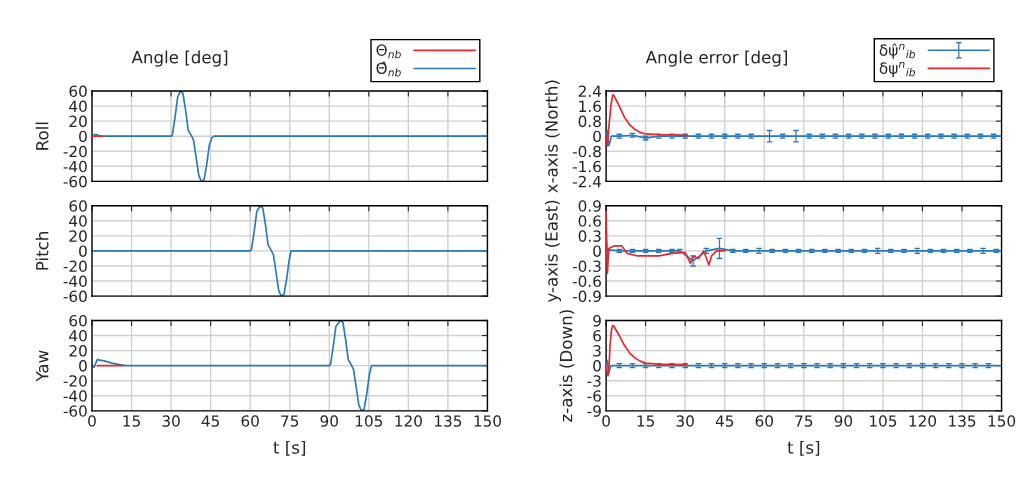 The image size is (1022, 492). What do you see at coordinates (552, 251) in the screenshot?
I see `y-axis-title: y-axis (East)` at bounding box center [552, 251].